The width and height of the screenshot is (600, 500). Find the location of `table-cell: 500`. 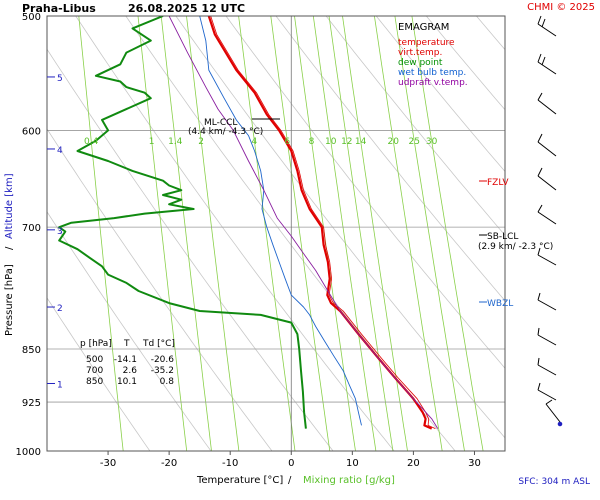

table-cell: 500 is located at coordinates (94, 360).